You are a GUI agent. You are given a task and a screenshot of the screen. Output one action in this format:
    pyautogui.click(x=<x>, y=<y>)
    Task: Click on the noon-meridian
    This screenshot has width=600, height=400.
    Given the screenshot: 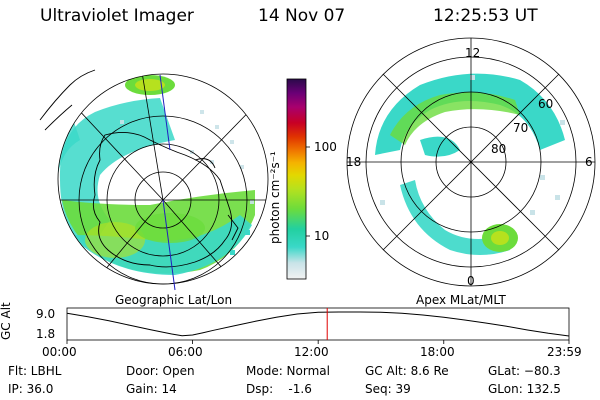 What is the action you would take?
    pyautogui.click(x=169, y=245)
    